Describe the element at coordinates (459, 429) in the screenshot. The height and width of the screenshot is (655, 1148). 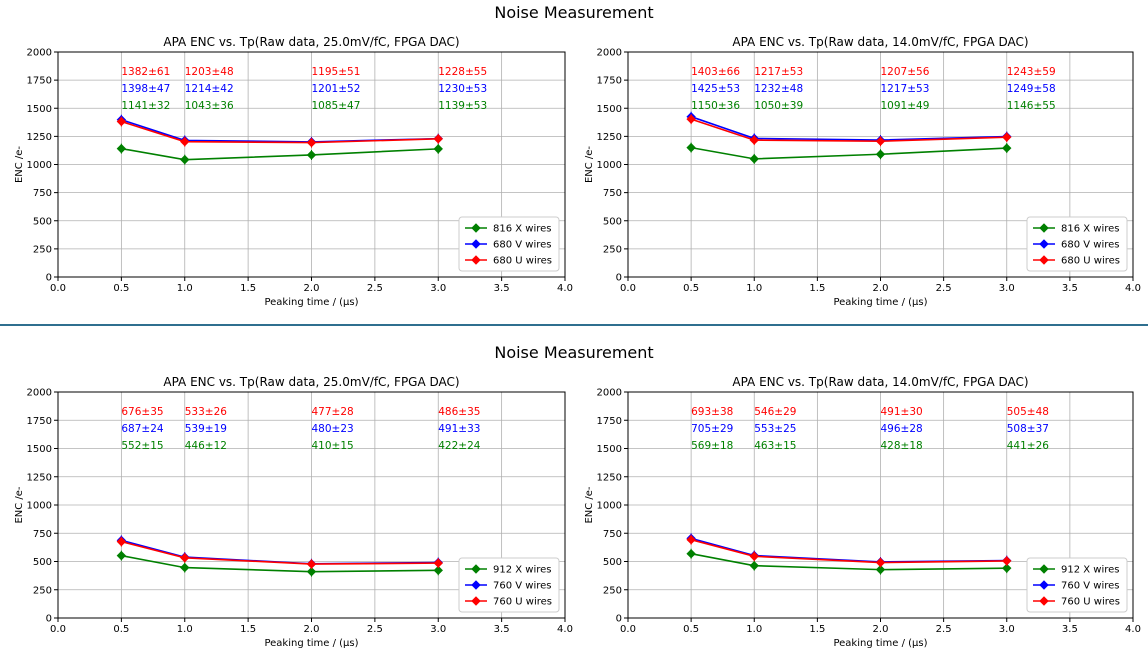
I see `data-label: 491±33` at that location.